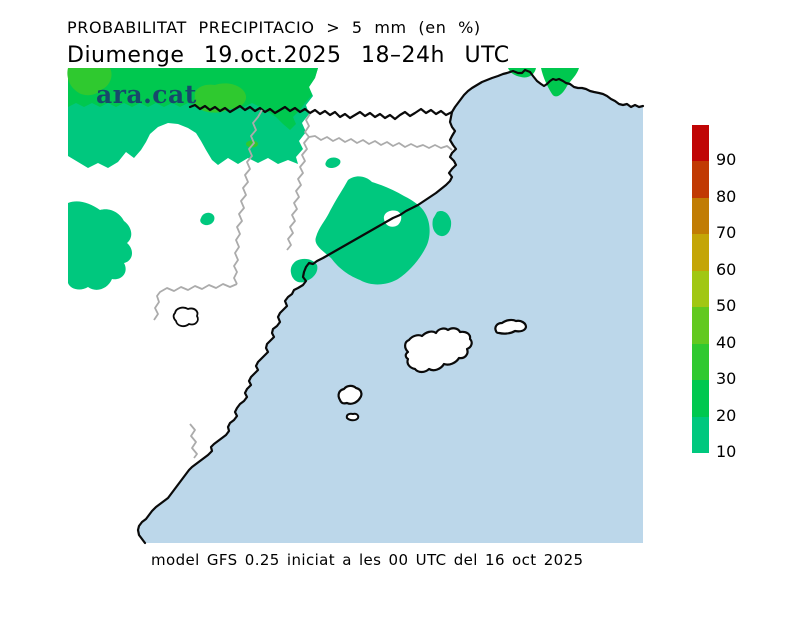 This screenshot has width=800, height=617. I want to click on regional-border-aragon, so click(248, 197).